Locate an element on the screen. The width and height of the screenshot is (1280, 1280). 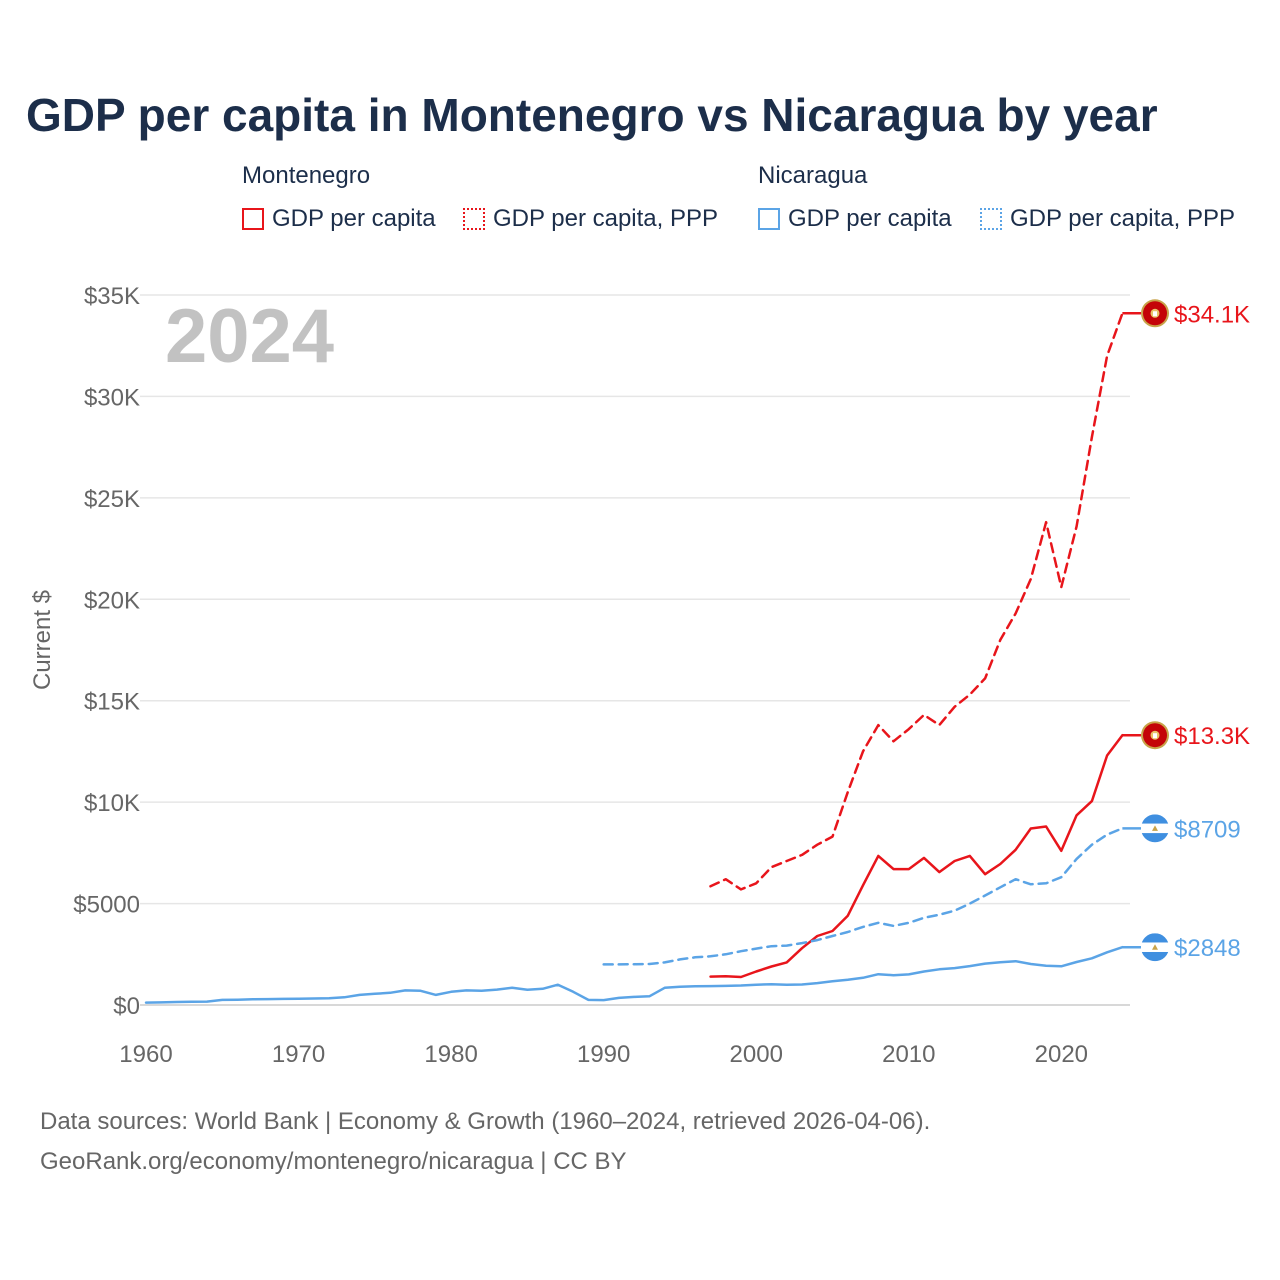
legend-item-nicaragua-gdp: GDP per capita is located at coordinates (855, 219).